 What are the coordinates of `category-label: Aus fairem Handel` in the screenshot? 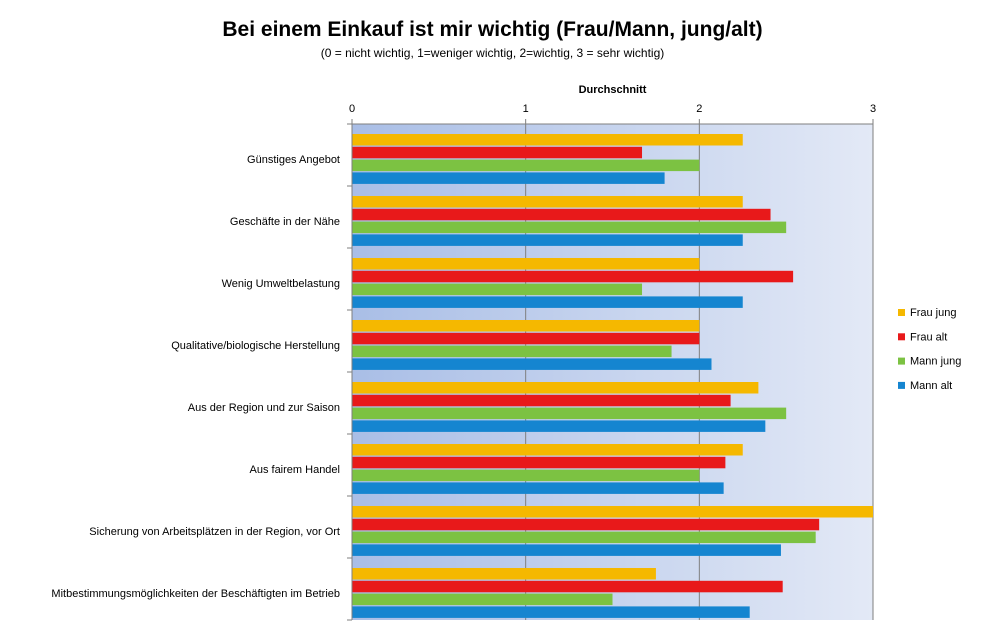 It's located at (295, 470).